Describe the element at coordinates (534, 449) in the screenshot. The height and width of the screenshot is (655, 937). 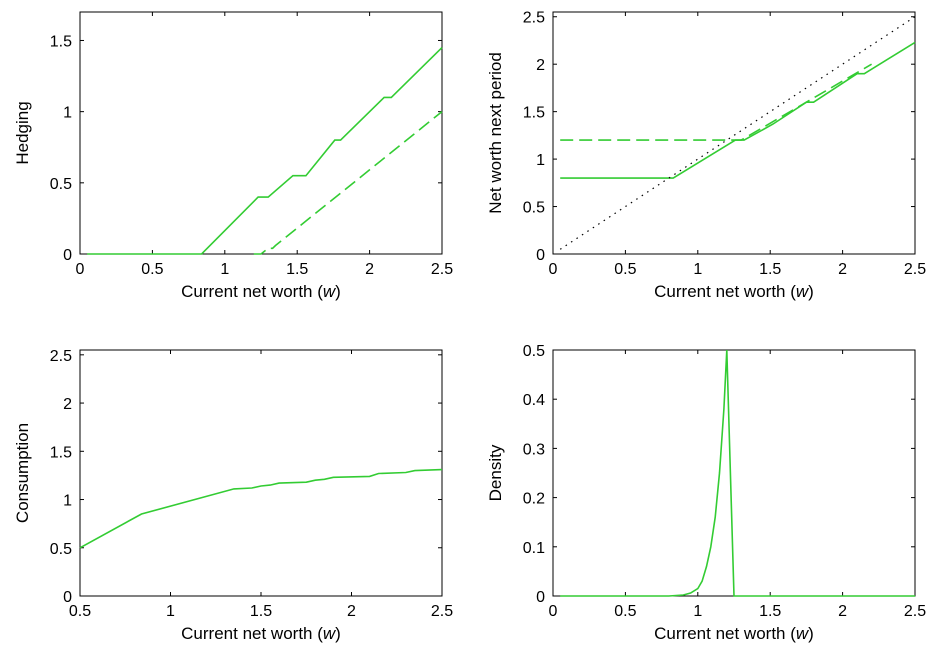
I see `y-tick-label: 0.3` at that location.